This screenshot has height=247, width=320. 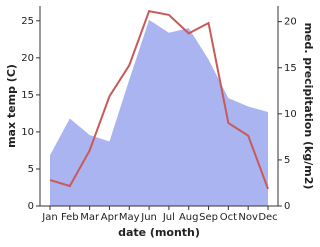 What do you see at coordinates (27, 21) in the screenshot?
I see `y-tick-label: 25` at bounding box center [27, 21].